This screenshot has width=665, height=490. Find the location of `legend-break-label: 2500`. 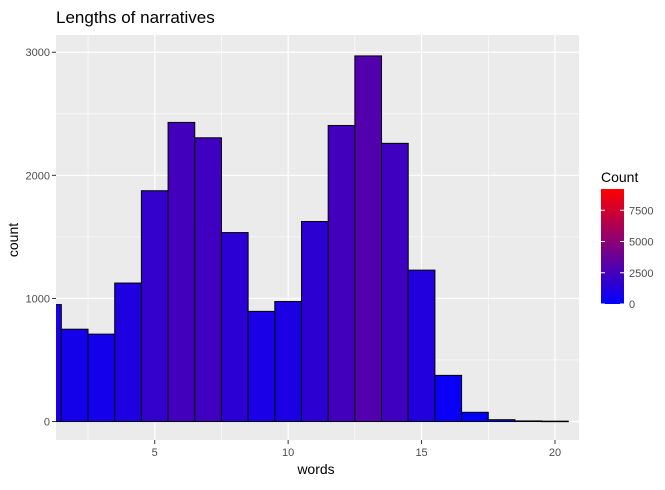

legend-break-label: 2500 is located at coordinates (641, 274).